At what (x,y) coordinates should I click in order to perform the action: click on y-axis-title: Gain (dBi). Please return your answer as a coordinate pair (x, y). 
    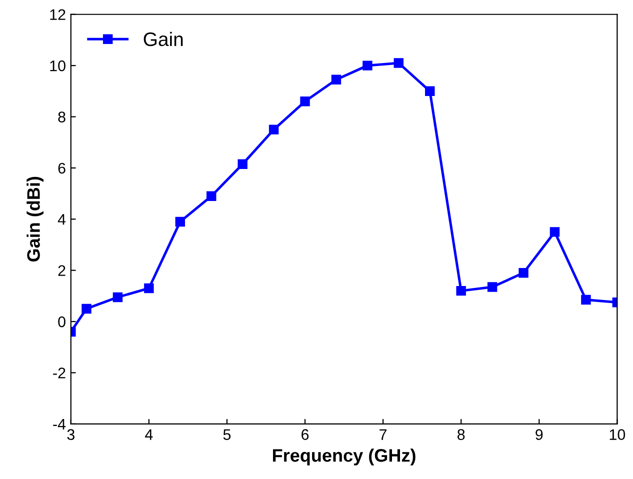
    Looking at the image, I should click on (35, 219).